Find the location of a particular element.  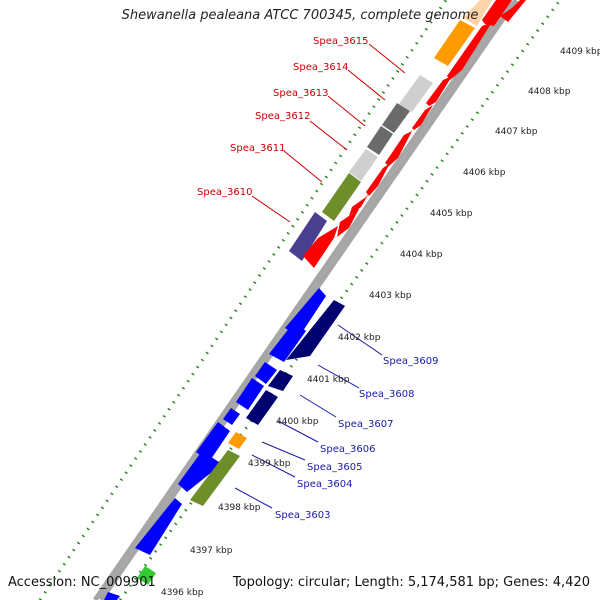

accession-label: Accession: NC_009901 is located at coordinates (82, 582).